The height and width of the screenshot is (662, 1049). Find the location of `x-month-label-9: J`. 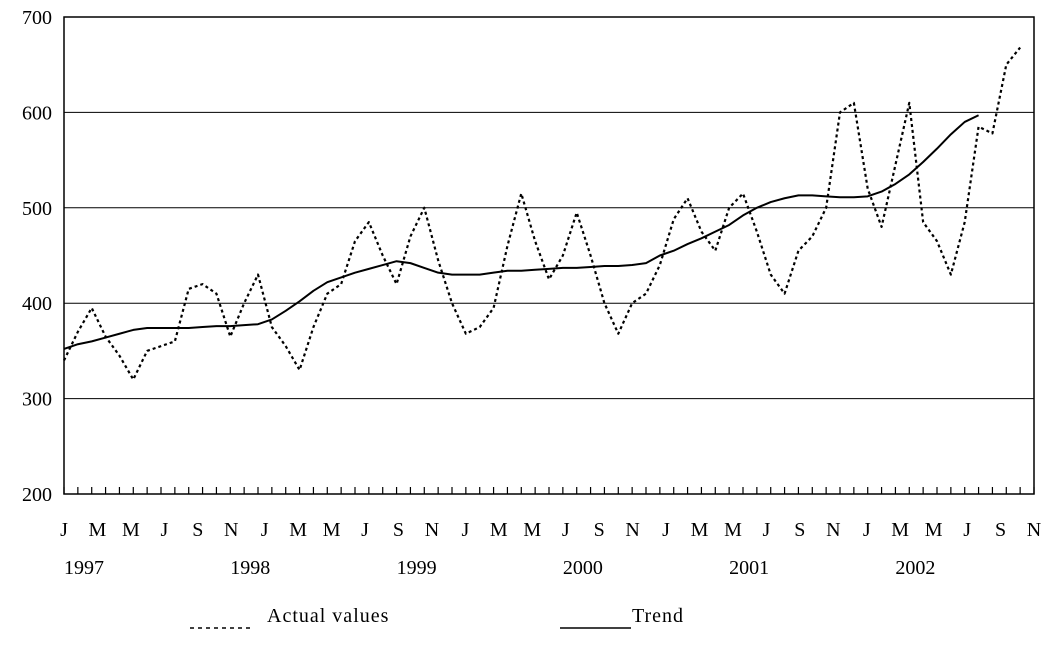

x-month-label-9: J is located at coordinates (365, 530).